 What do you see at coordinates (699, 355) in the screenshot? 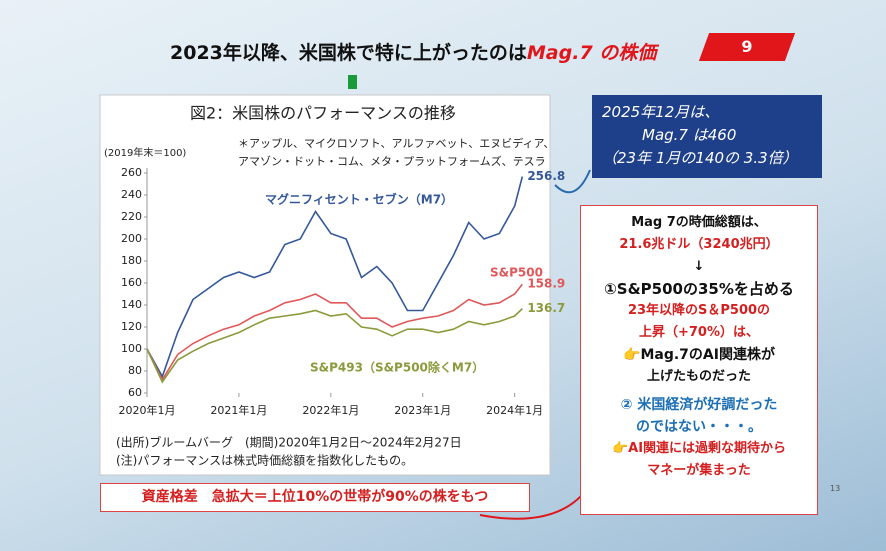
I see `box-line: 👉Mag.7のAI関連株が` at bounding box center [699, 355].